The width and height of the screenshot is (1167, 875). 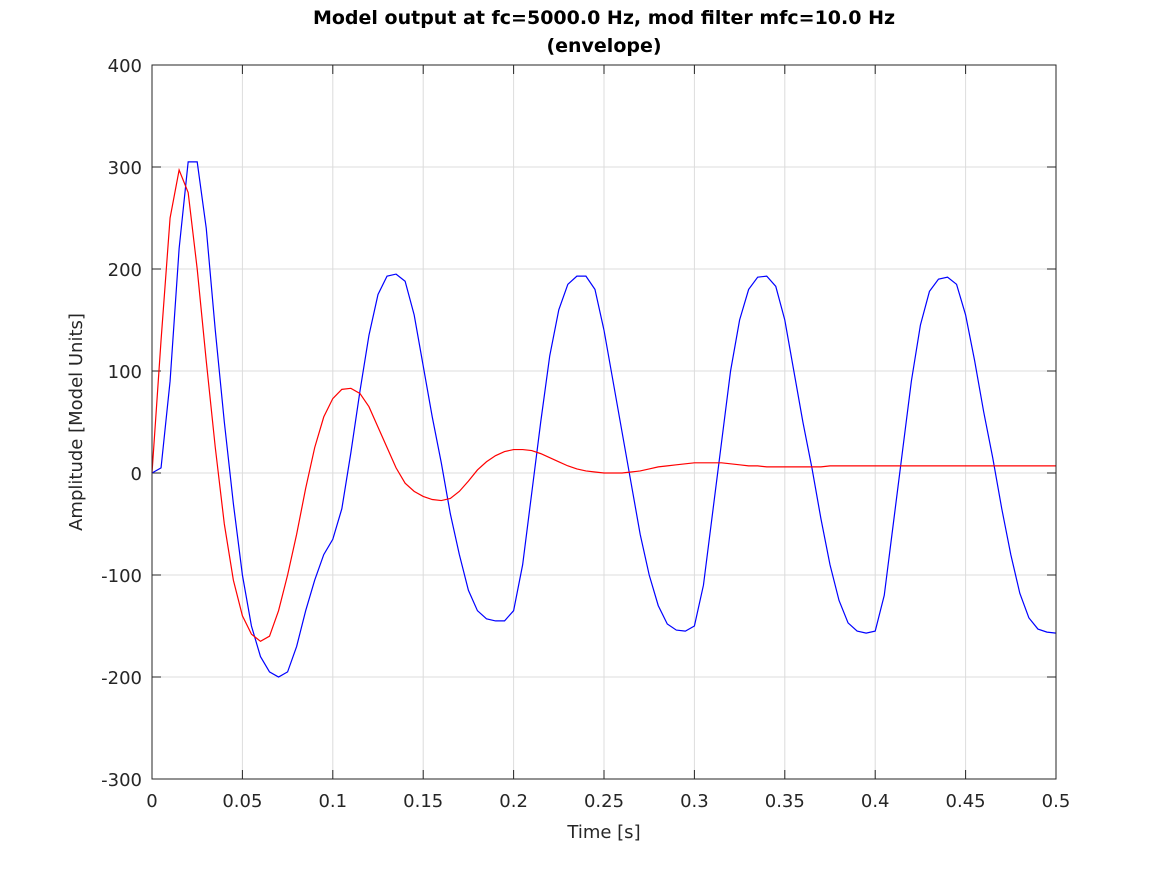 I want to click on x-tick-label: 0.5, so click(x=1056, y=801).